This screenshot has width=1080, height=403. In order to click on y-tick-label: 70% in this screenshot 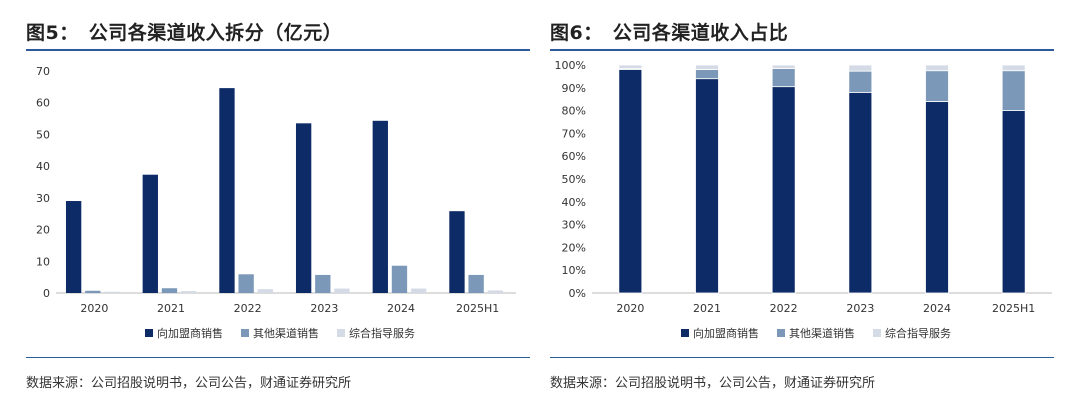, I will do `click(574, 133)`.